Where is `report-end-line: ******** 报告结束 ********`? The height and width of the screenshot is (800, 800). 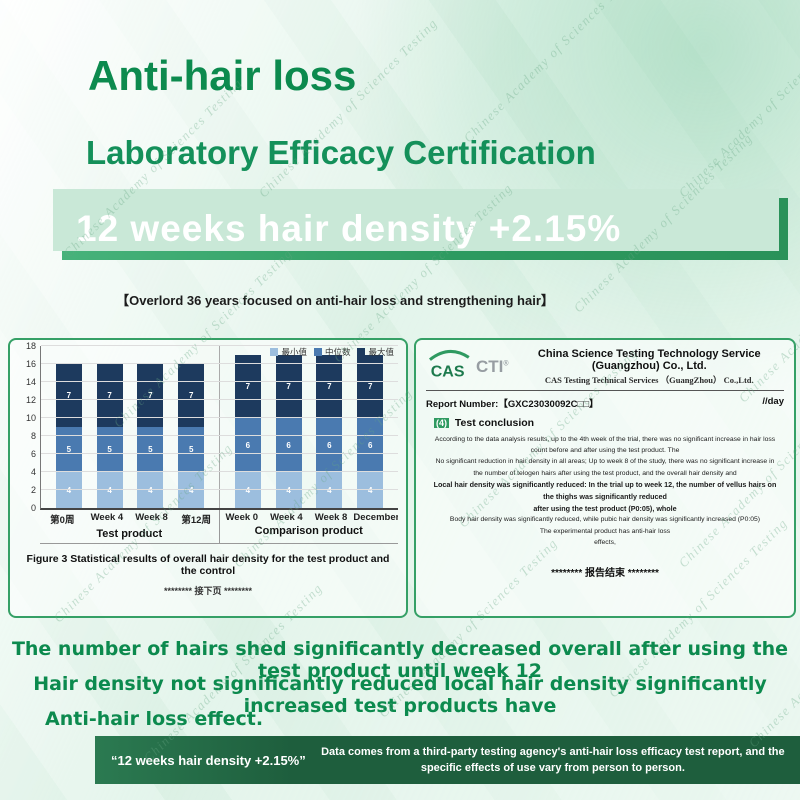 report-end-line: ******** 报告结束 ******** is located at coordinates (605, 574).